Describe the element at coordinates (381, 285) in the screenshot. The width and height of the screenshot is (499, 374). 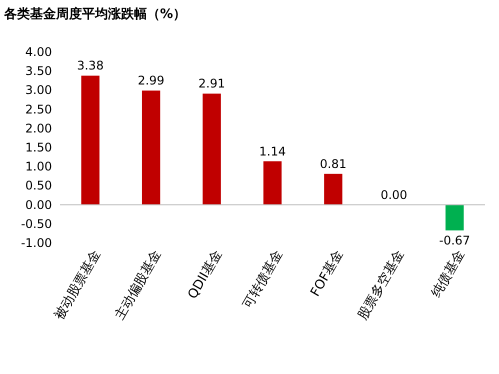
I see `x-tick-label: 股票多空基金` at that location.